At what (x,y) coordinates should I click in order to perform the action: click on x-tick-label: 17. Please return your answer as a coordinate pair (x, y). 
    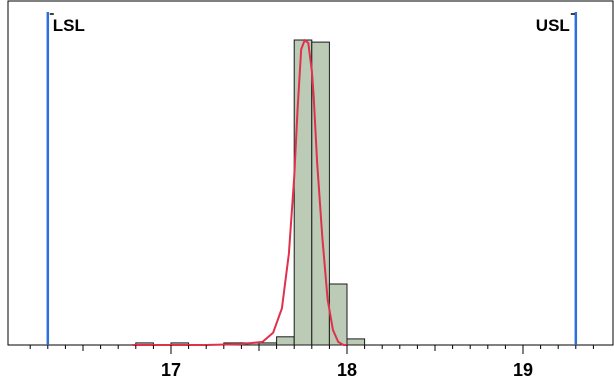
    Looking at the image, I should click on (171, 370).